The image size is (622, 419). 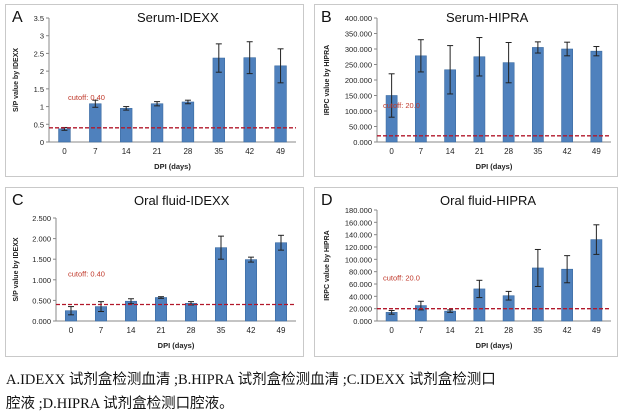 I want to click on cutoff-label: cutoff: 0.40, so click(x=86, y=97).